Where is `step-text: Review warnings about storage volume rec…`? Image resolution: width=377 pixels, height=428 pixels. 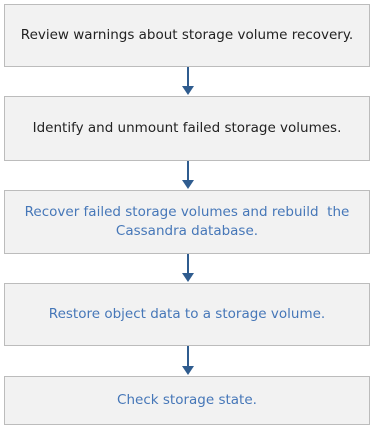
step-text: Review warnings about storage volume rec… is located at coordinates (187, 35).